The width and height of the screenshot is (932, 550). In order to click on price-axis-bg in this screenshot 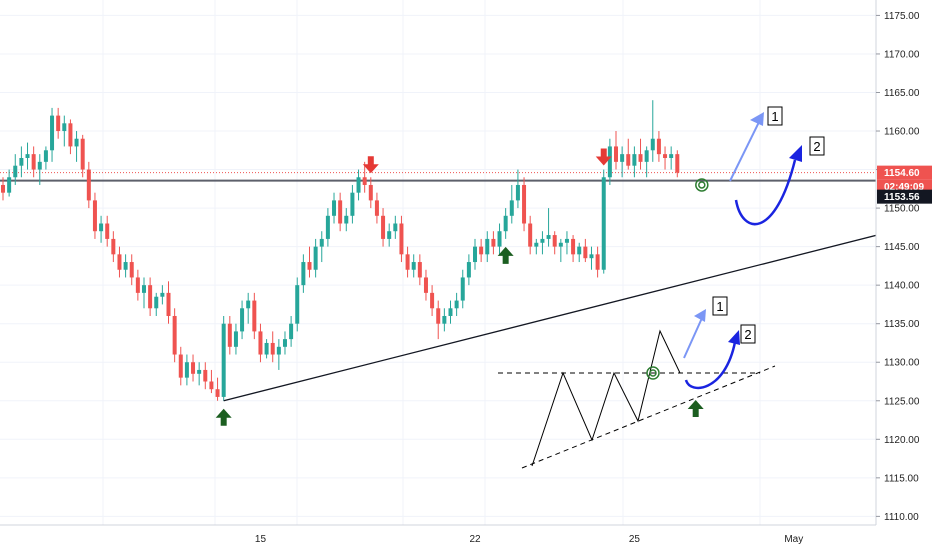, I will do `click(904, 262)`.